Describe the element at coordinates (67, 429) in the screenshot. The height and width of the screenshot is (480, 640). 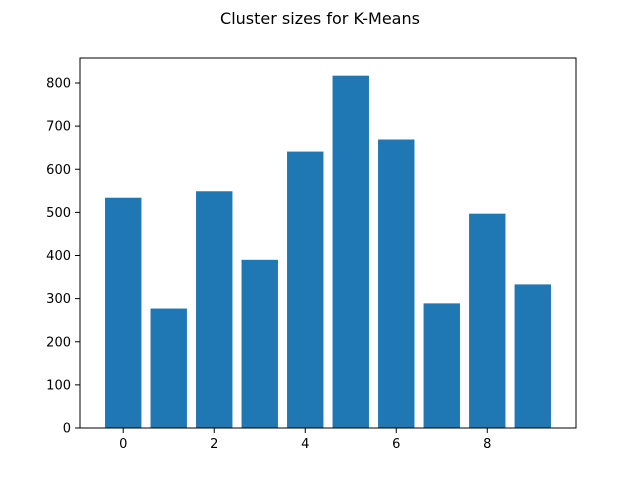
I see `y-tick-label: 0` at that location.